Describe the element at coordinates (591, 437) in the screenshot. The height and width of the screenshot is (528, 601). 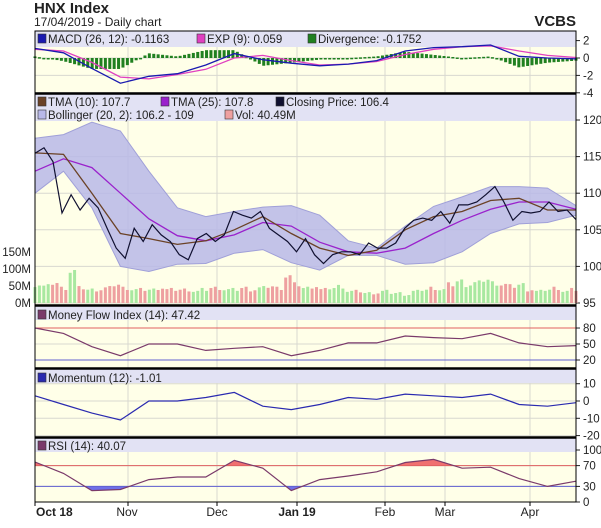
I see `momentum-y-tick: -20` at that location.